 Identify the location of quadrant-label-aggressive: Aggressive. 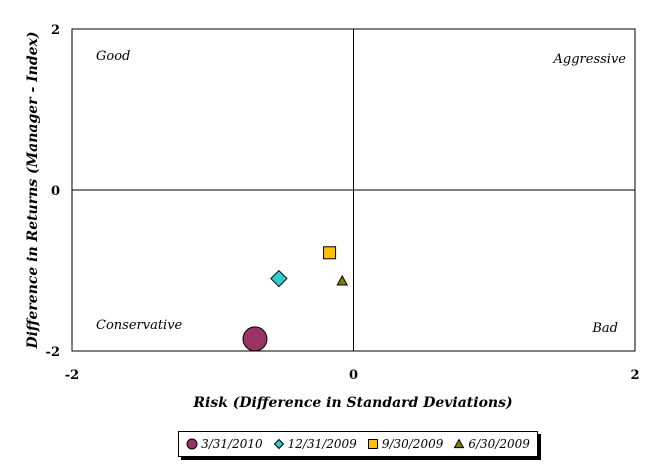
(590, 59).